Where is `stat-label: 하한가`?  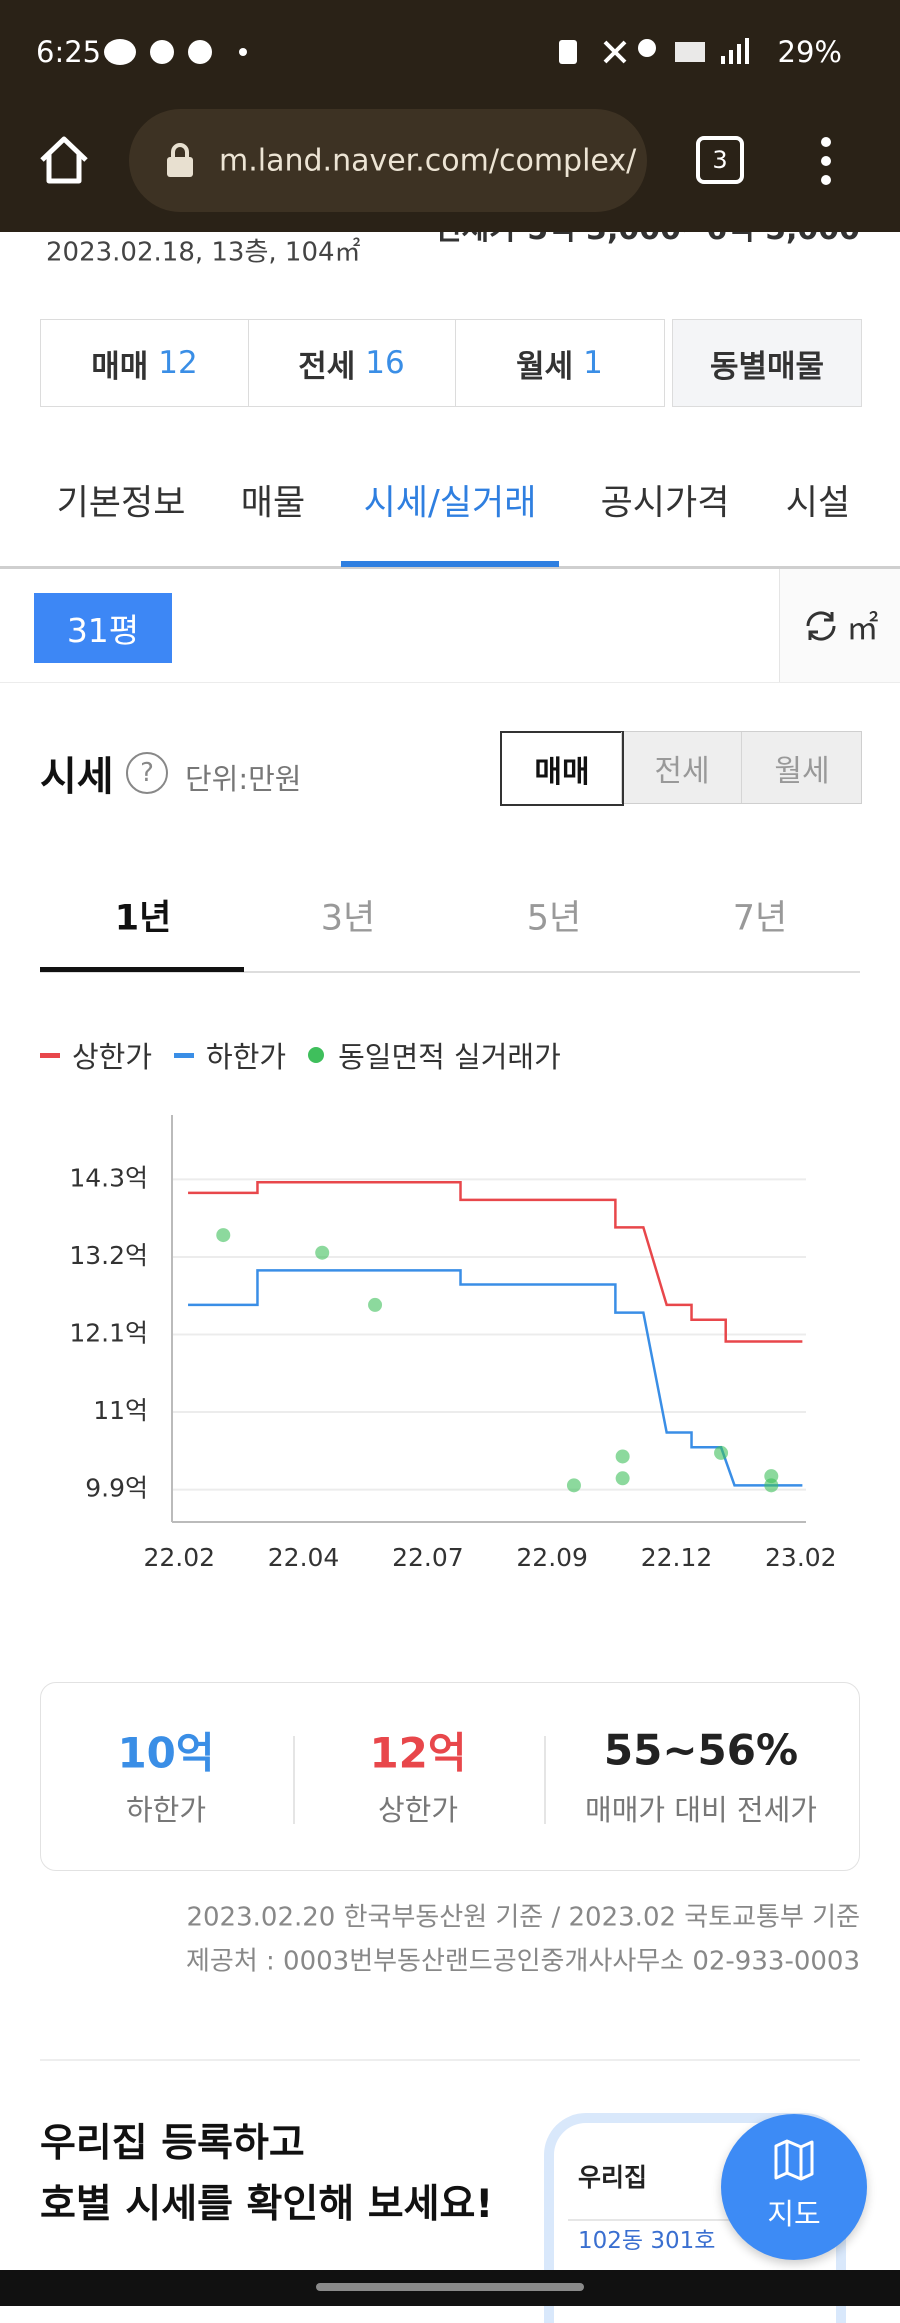 stat-label: 하한가 is located at coordinates (166, 1810).